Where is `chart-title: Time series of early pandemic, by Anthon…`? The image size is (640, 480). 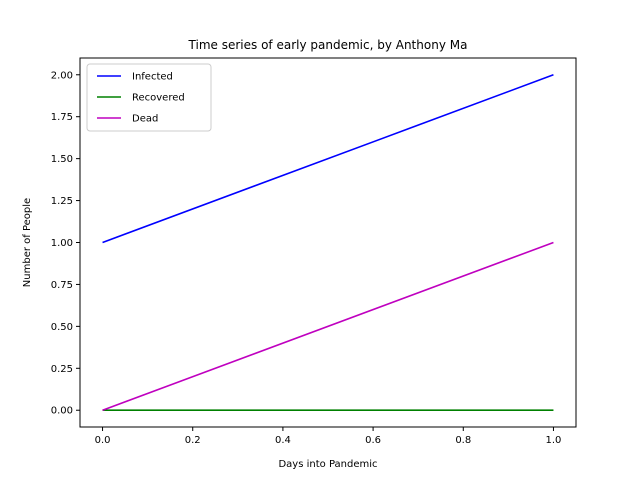
chart-title: Time series of early pandemic, by Anthon… is located at coordinates (328, 45).